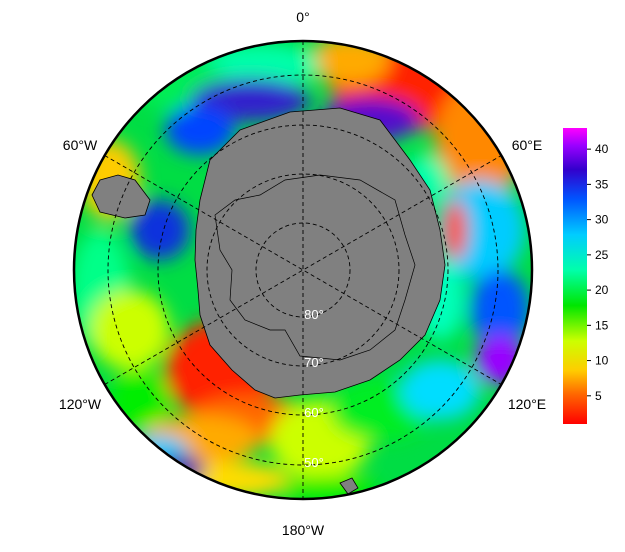  Describe the element at coordinates (314, 314) in the screenshot. I see `lat-label-80: 80°` at that location.